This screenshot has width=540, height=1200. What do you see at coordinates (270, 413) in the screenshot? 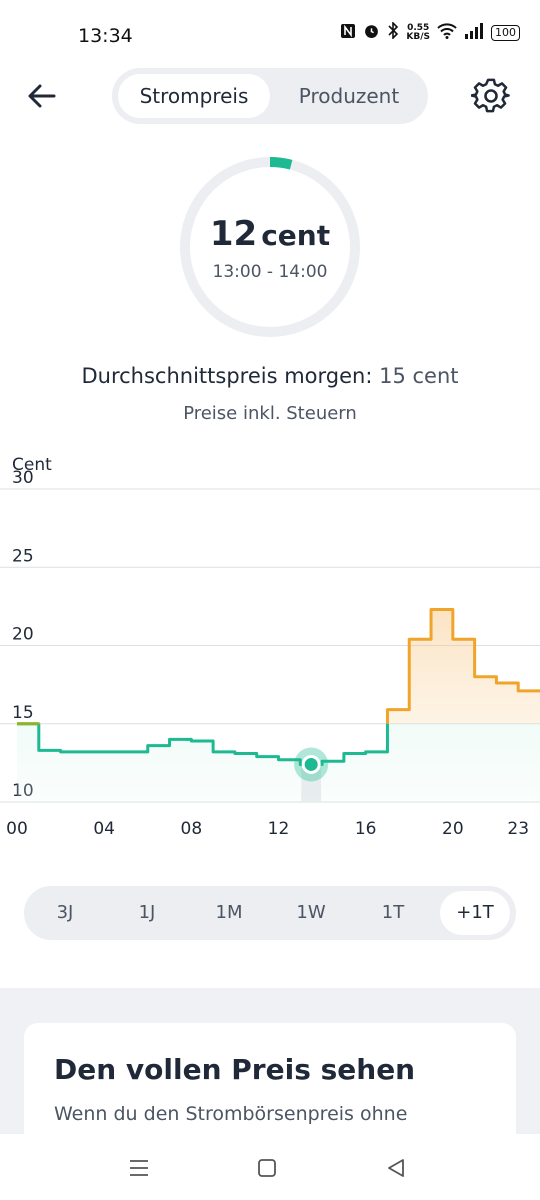
I see `tax-note: Preise inkl. Steuern` at bounding box center [270, 413].